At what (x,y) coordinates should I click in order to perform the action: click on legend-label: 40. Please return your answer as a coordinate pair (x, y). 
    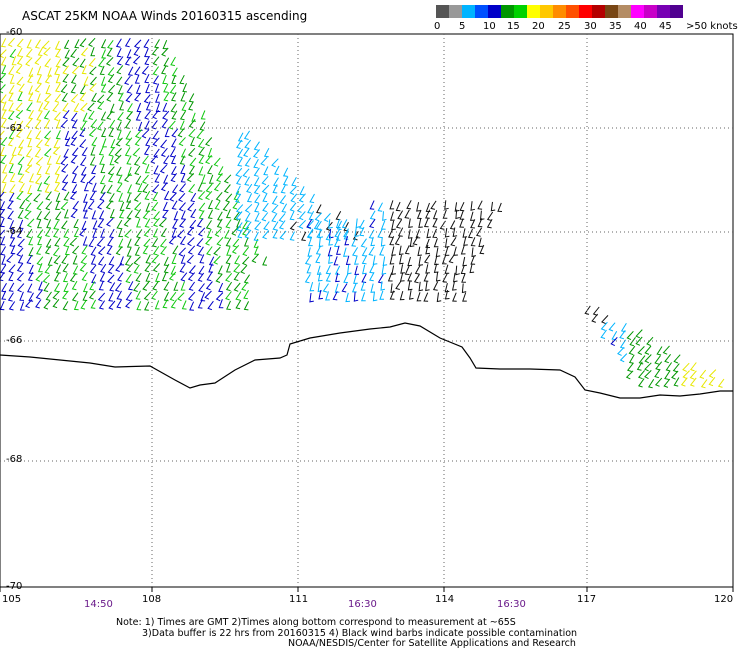
    Looking at the image, I should click on (640, 26).